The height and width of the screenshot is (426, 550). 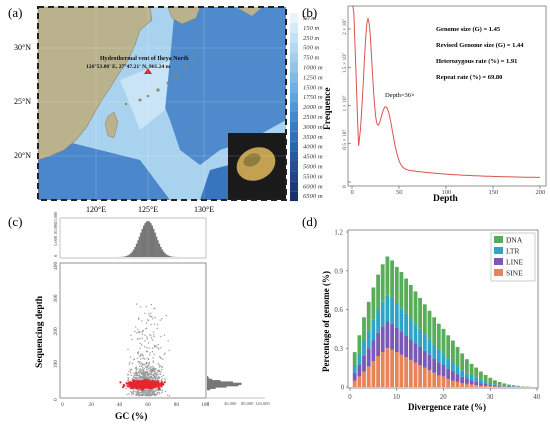 What do you see at coordinates (498, 261) in the screenshot?
I see `legend-swatch-line` at bounding box center [498, 261].